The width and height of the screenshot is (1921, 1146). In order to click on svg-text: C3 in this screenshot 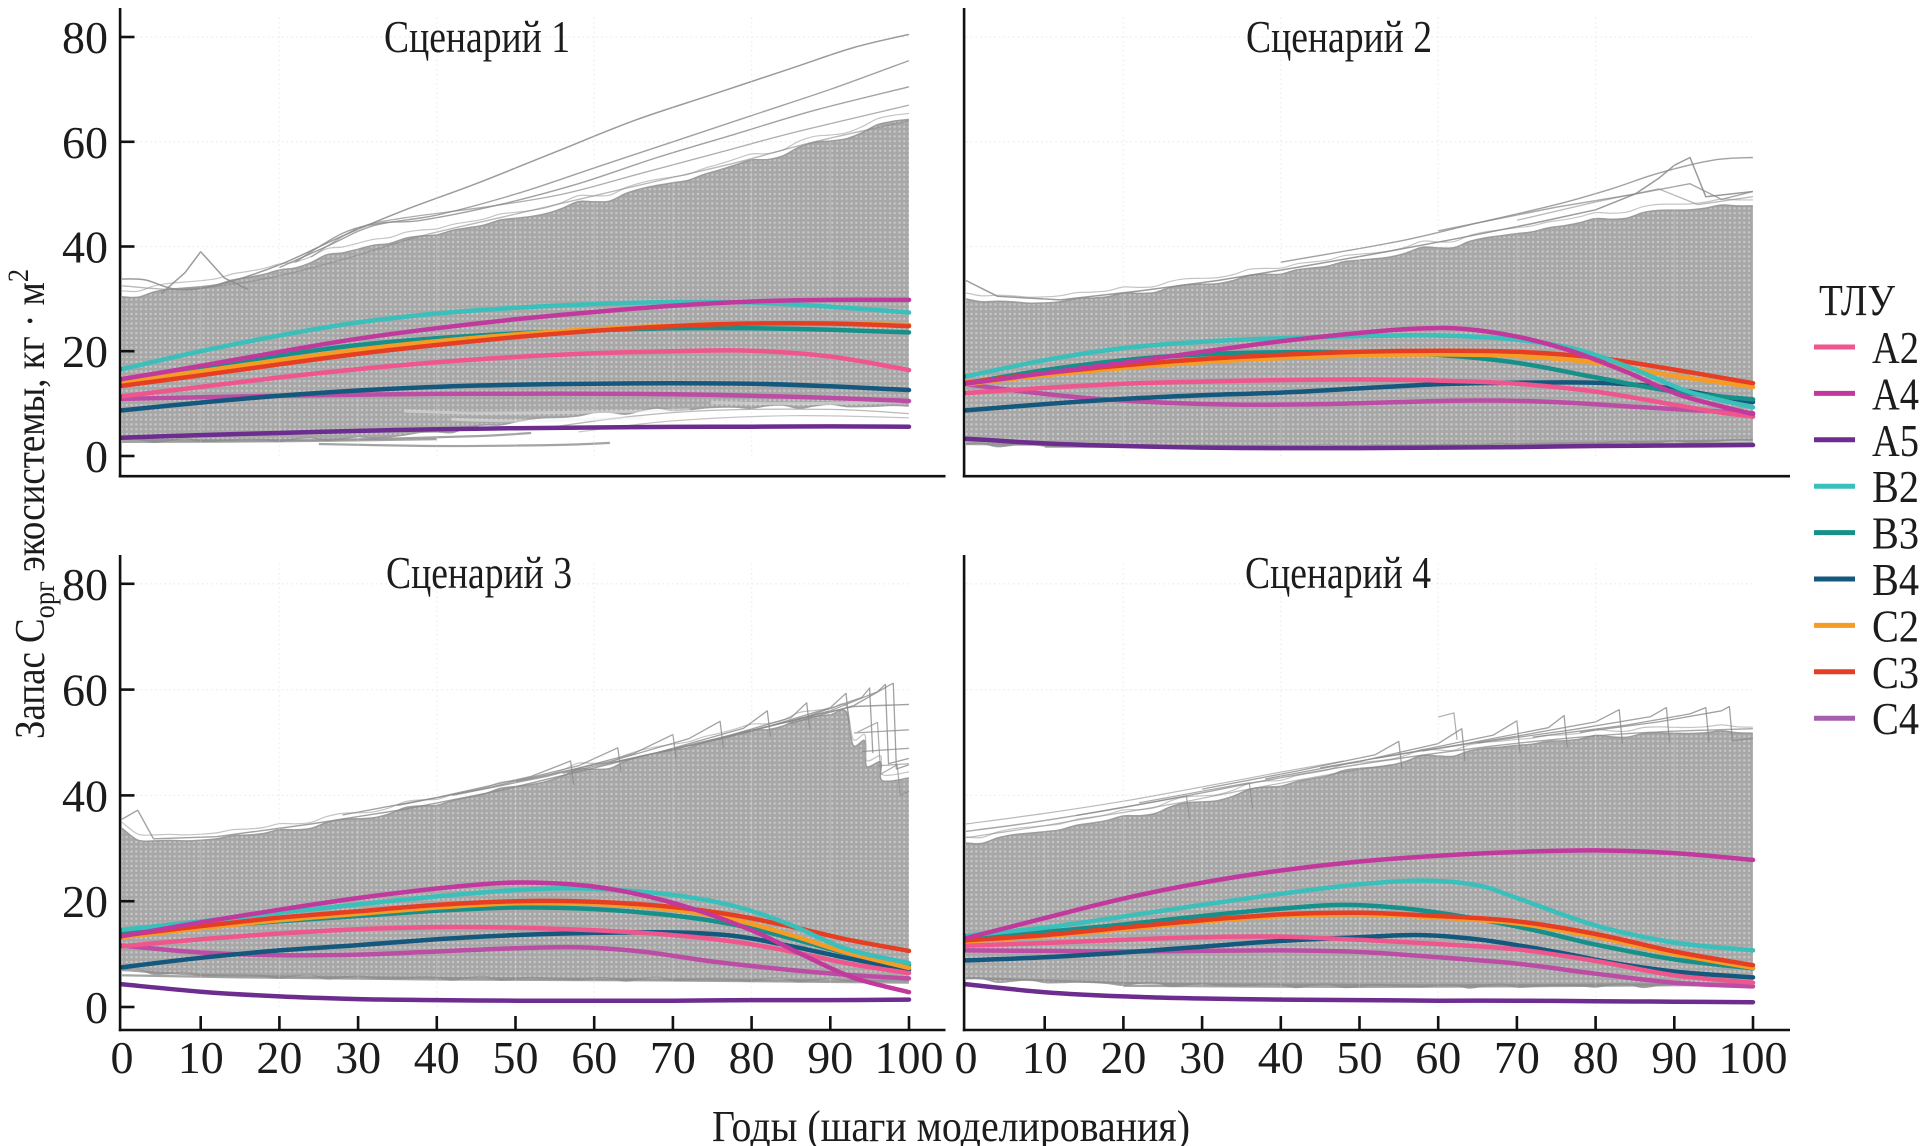, I will do `click(1895, 672)`.